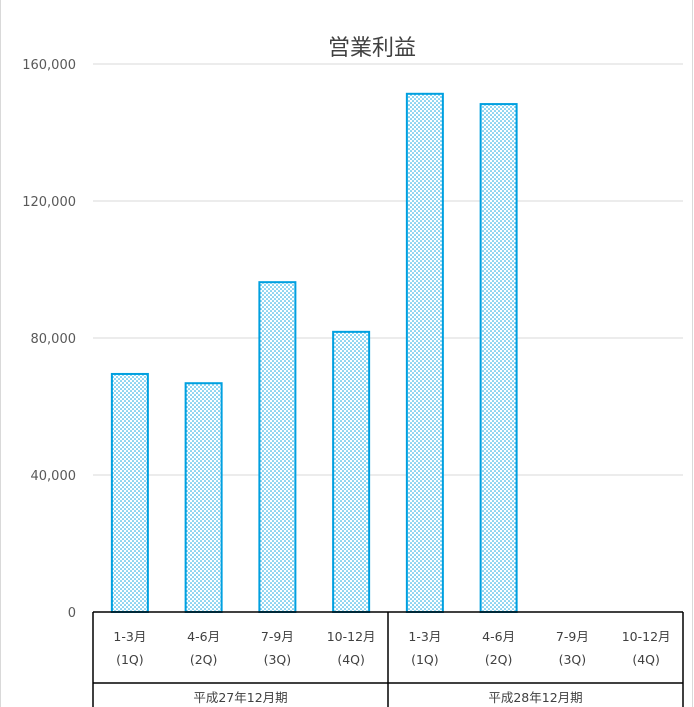 The image size is (694, 707). I want to click on y-tick-label: 120,000, so click(49, 202).